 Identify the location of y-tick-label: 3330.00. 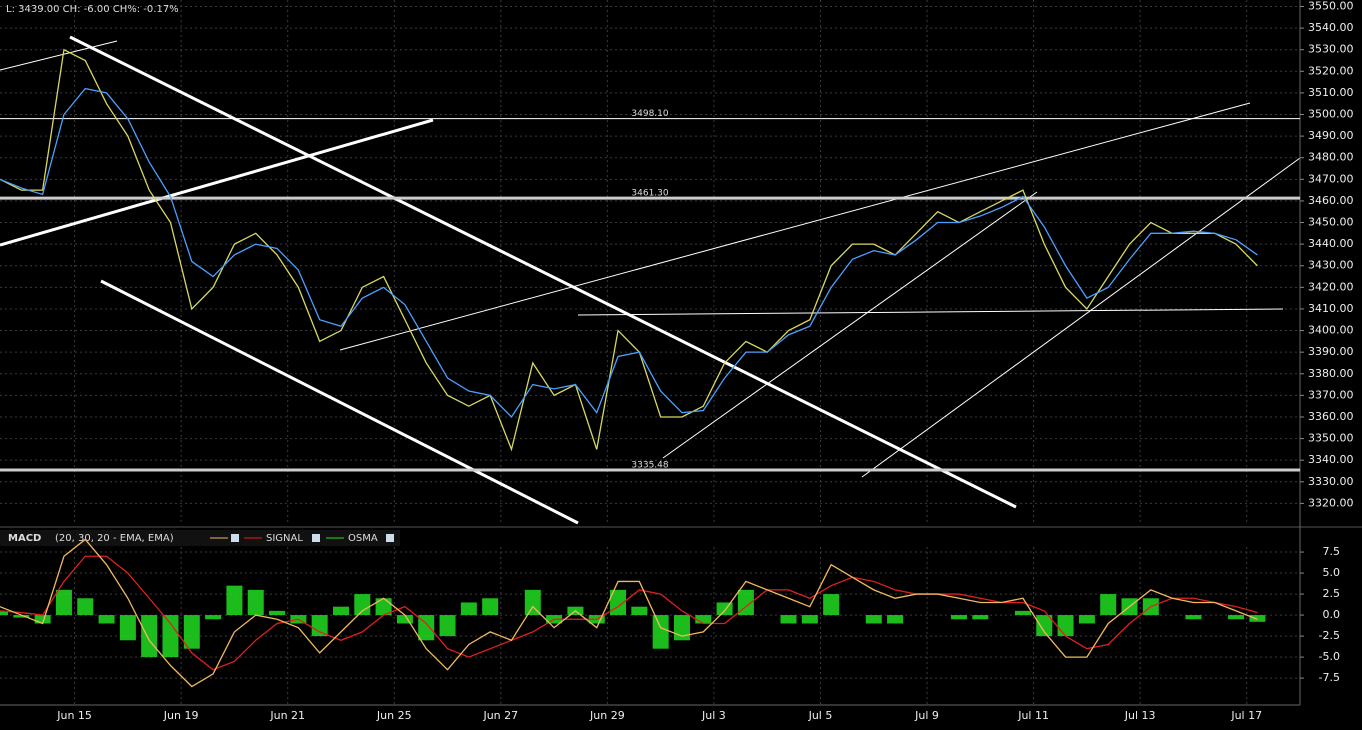
(1331, 481).